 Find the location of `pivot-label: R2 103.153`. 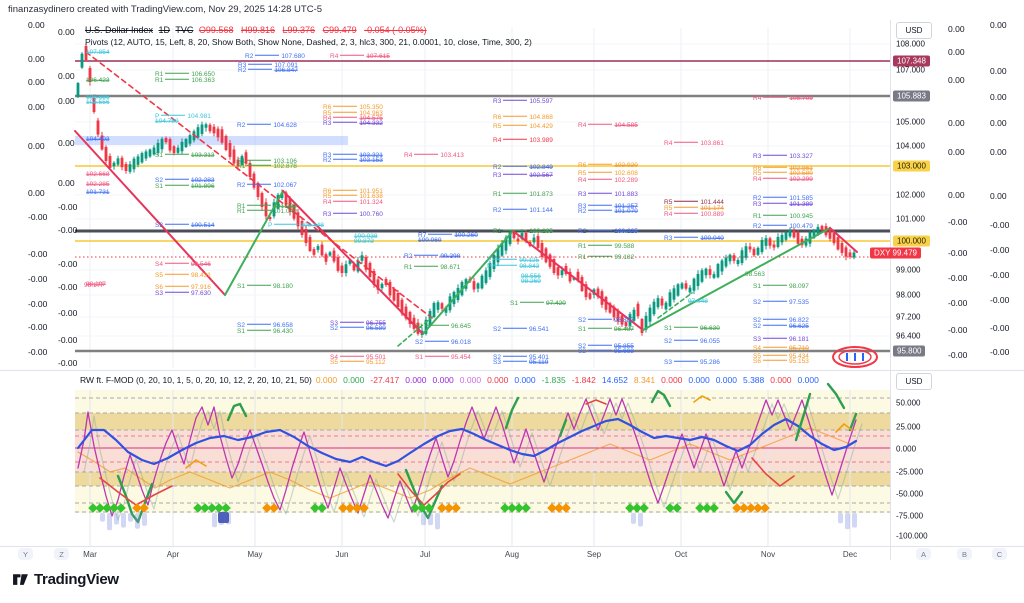

pivot-label: R2 103.153 is located at coordinates (353, 160).